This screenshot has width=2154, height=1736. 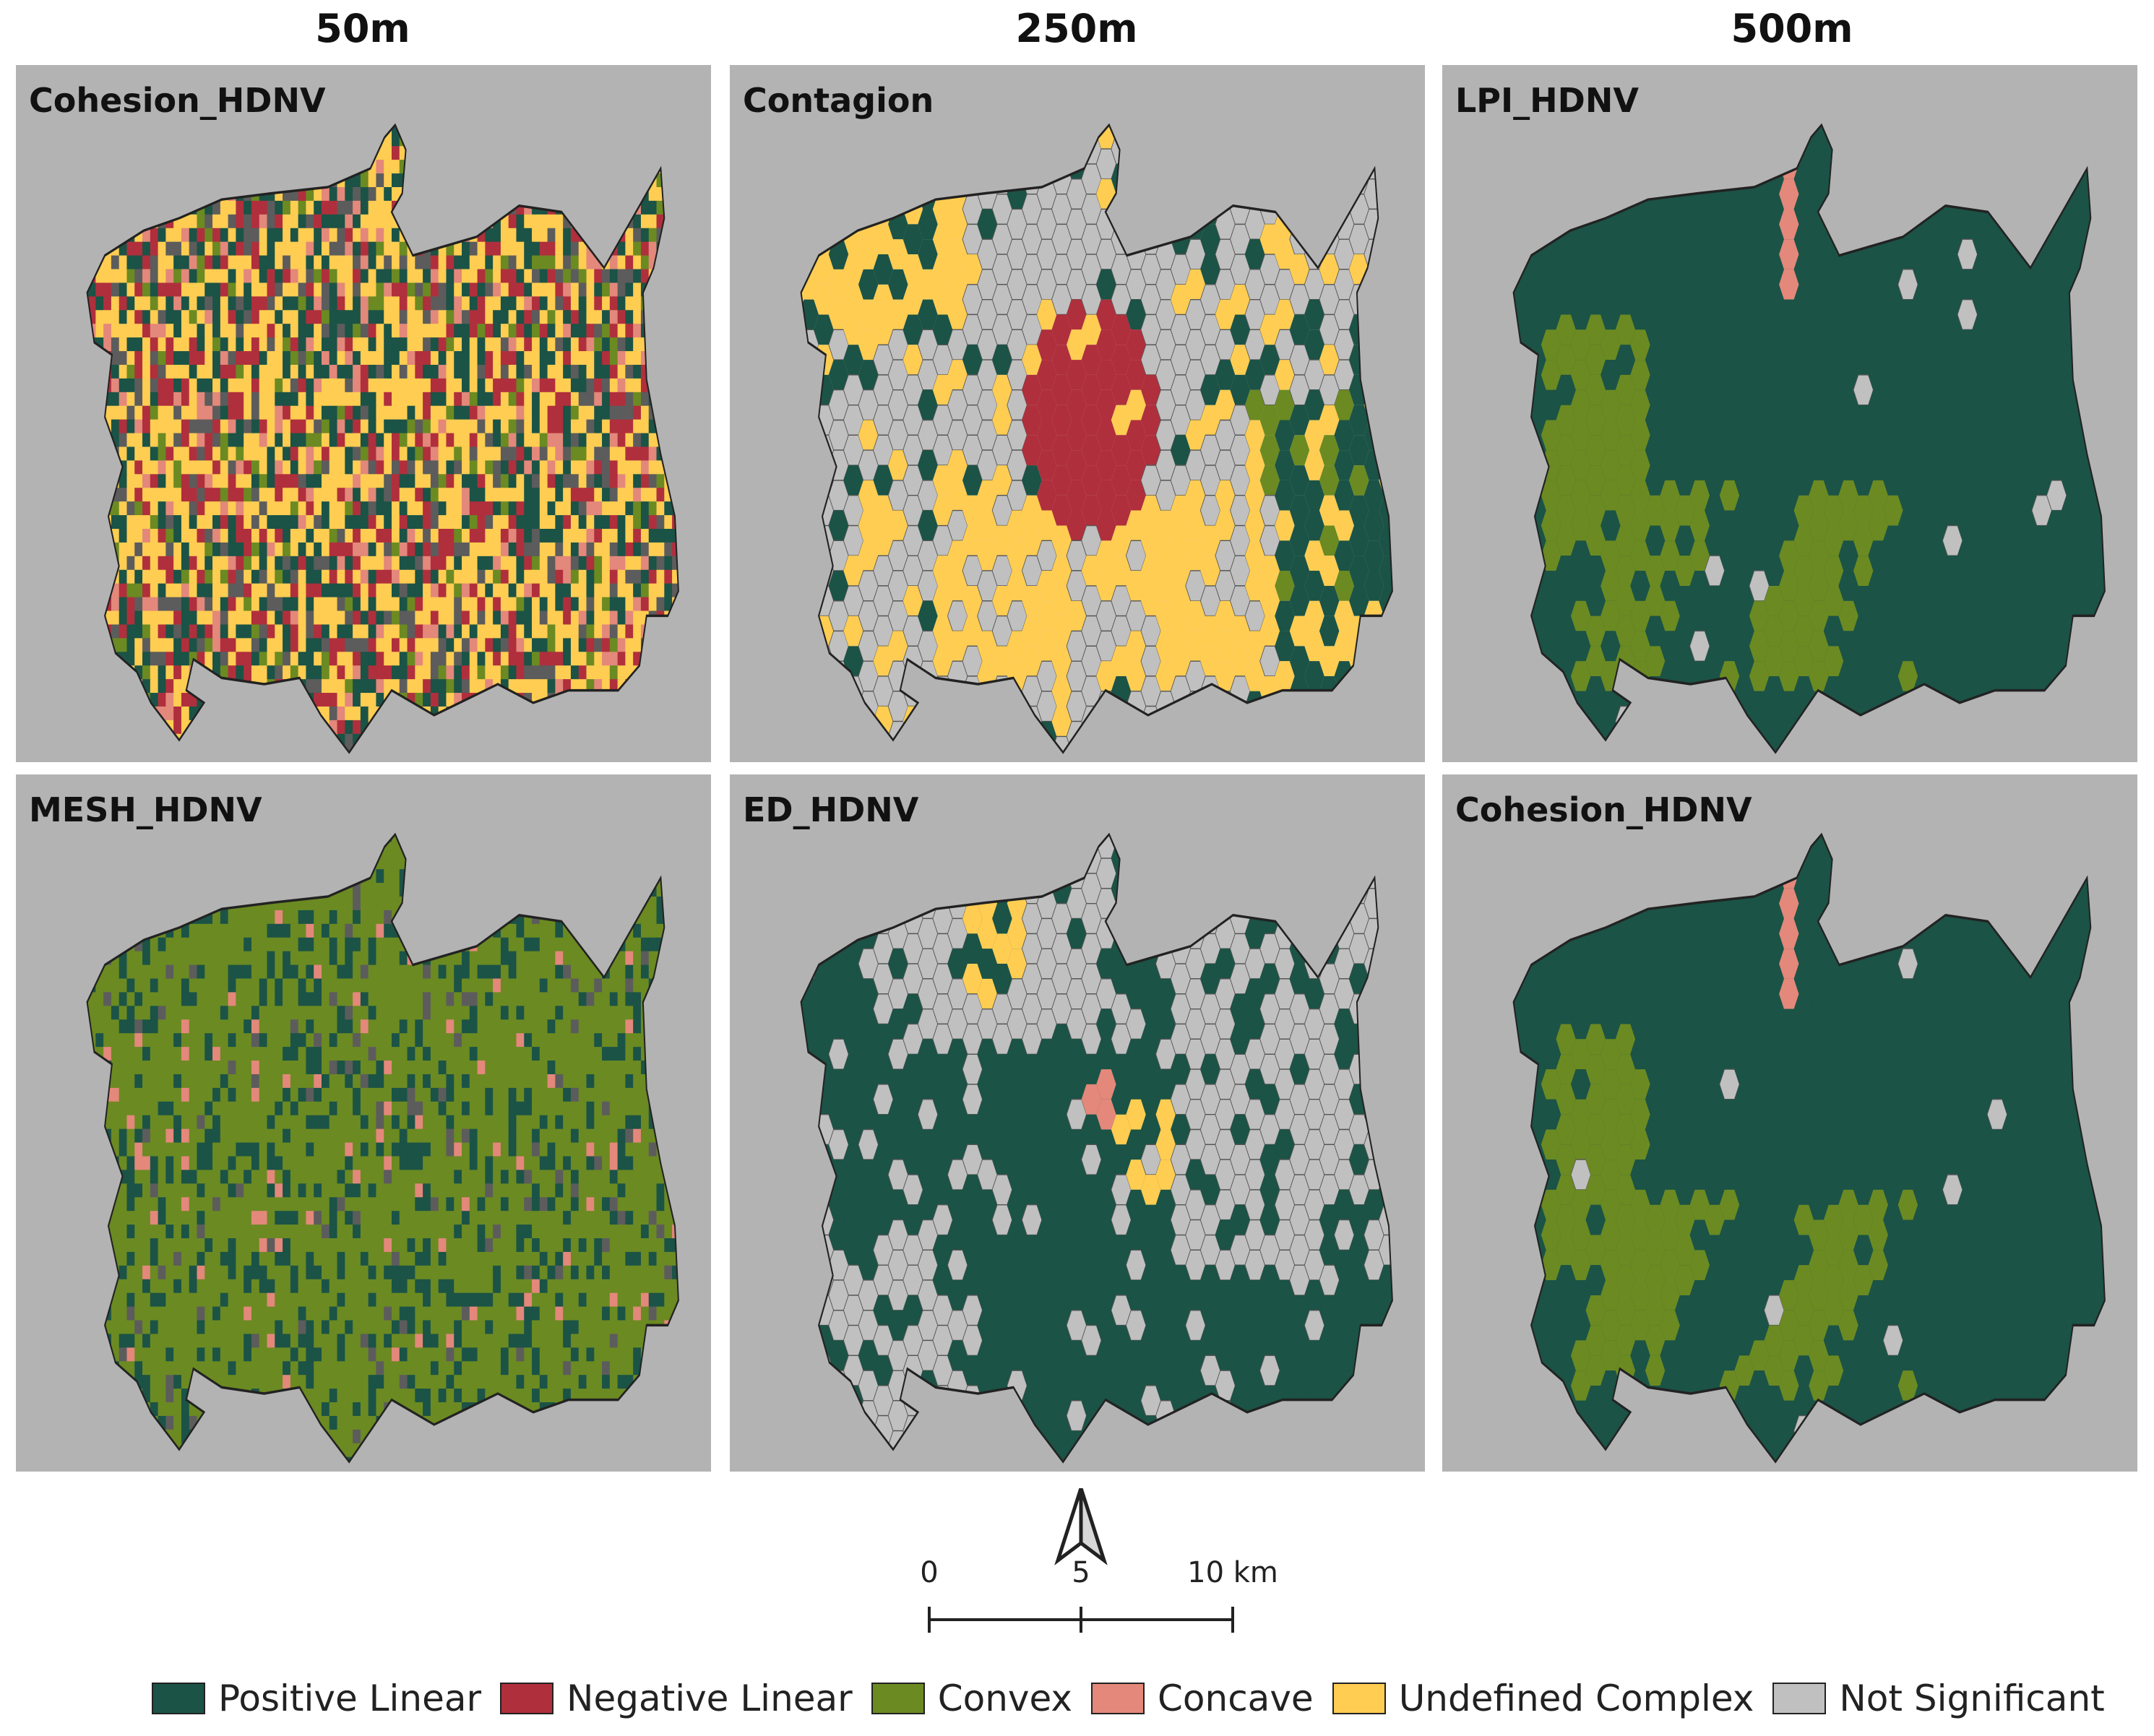 I want to click on map-panel-6: Cohesion_HDNV, so click(x=1789, y=1123).